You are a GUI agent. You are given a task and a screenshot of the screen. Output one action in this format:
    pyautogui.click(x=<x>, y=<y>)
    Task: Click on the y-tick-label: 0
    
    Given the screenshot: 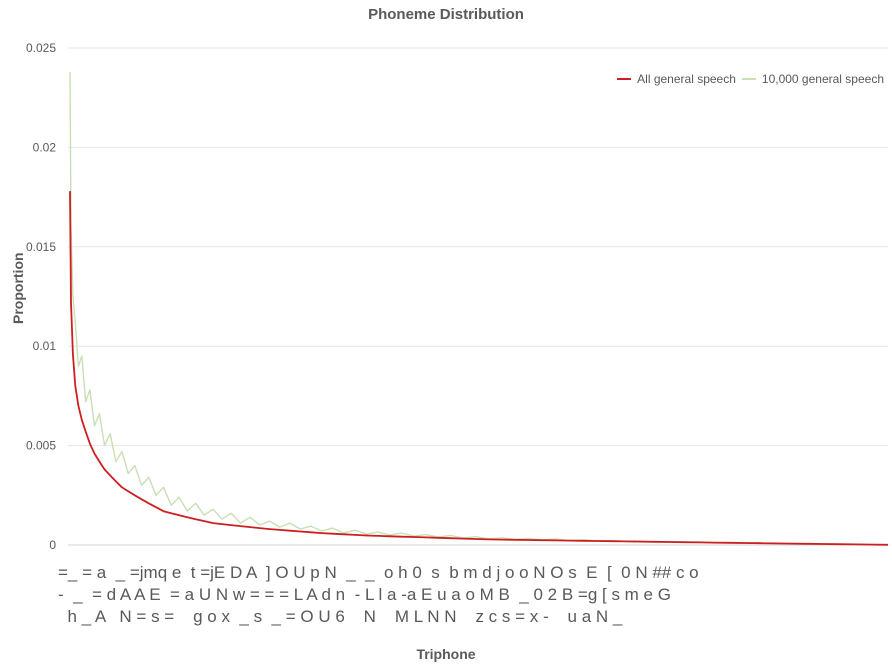 What is the action you would take?
    pyautogui.click(x=52, y=545)
    